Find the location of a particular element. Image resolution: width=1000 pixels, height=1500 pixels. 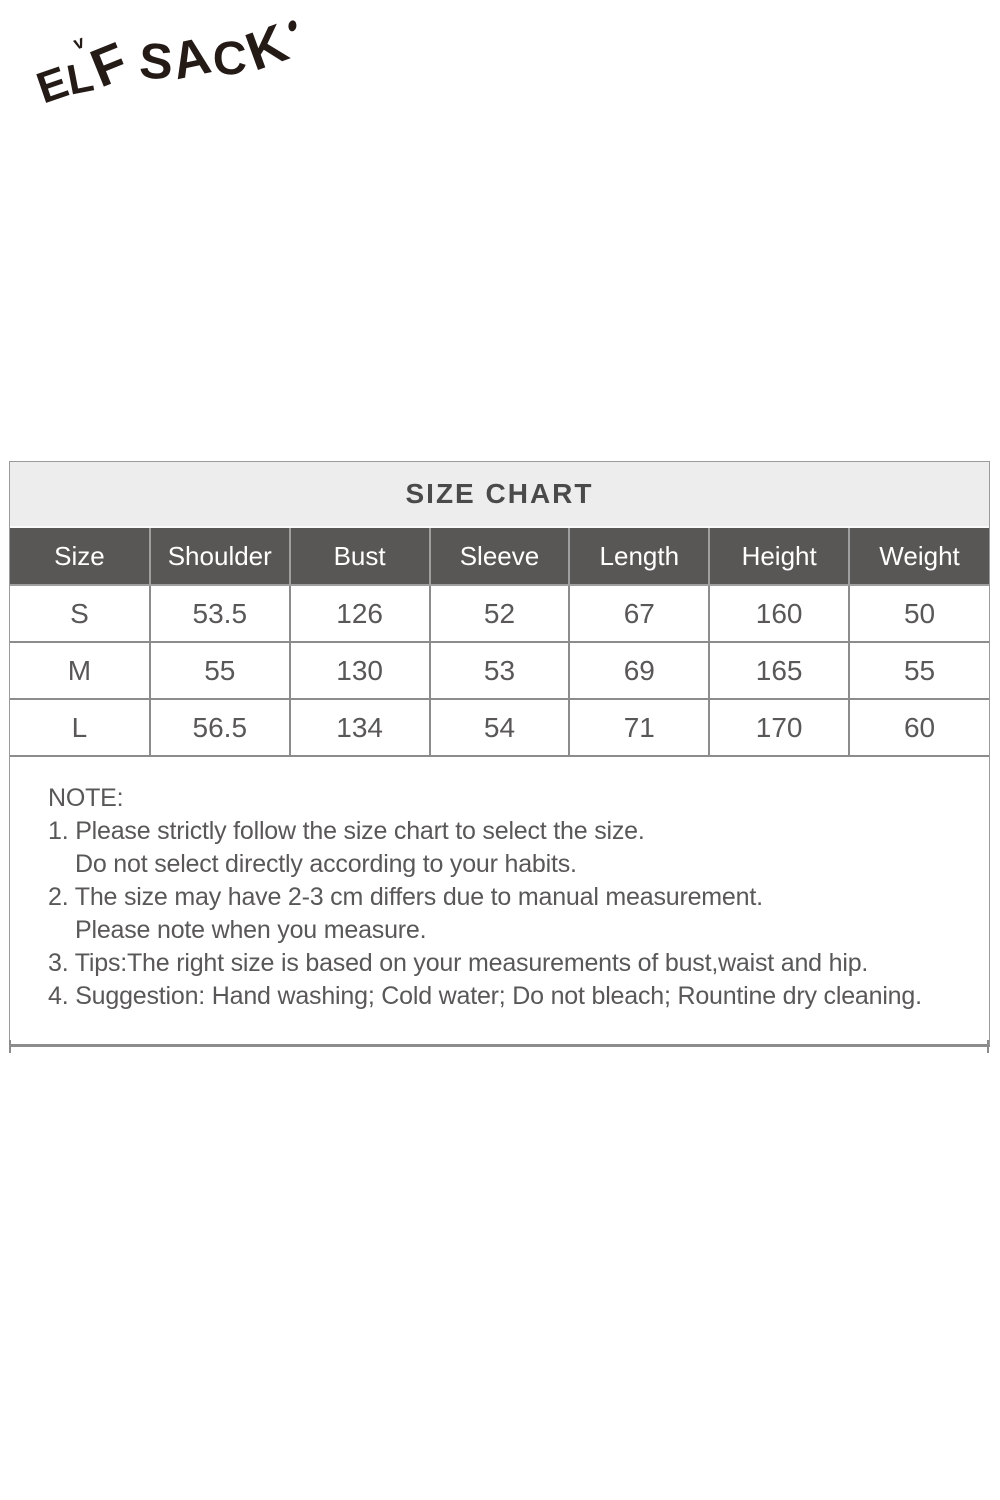

table-cell: 56.5 is located at coordinates (219, 727).